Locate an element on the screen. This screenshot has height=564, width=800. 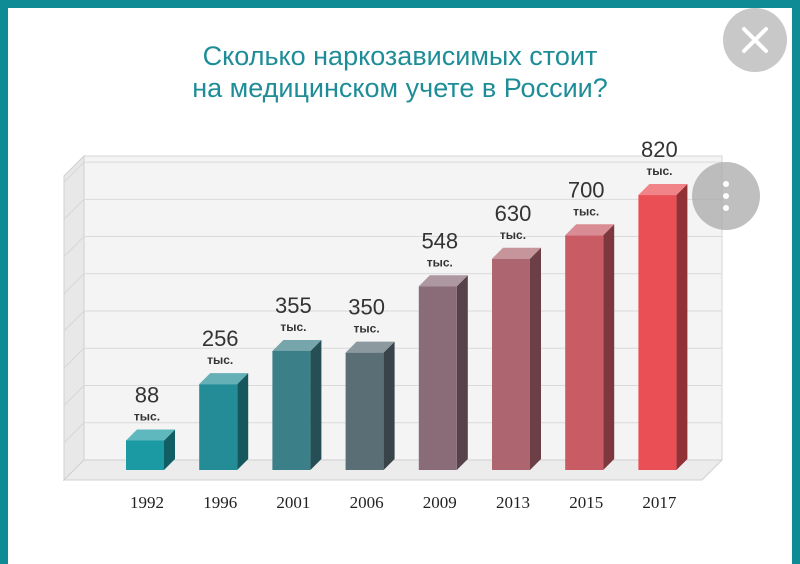
data-label-value: 350 is located at coordinates (366, 307).